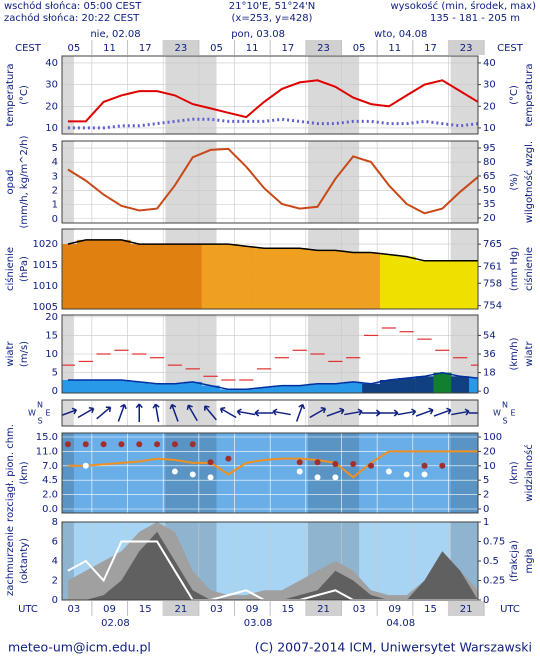  Describe the element at coordinates (491, 561) in the screenshot. I see `y2-tick-label: 0.5` at that location.